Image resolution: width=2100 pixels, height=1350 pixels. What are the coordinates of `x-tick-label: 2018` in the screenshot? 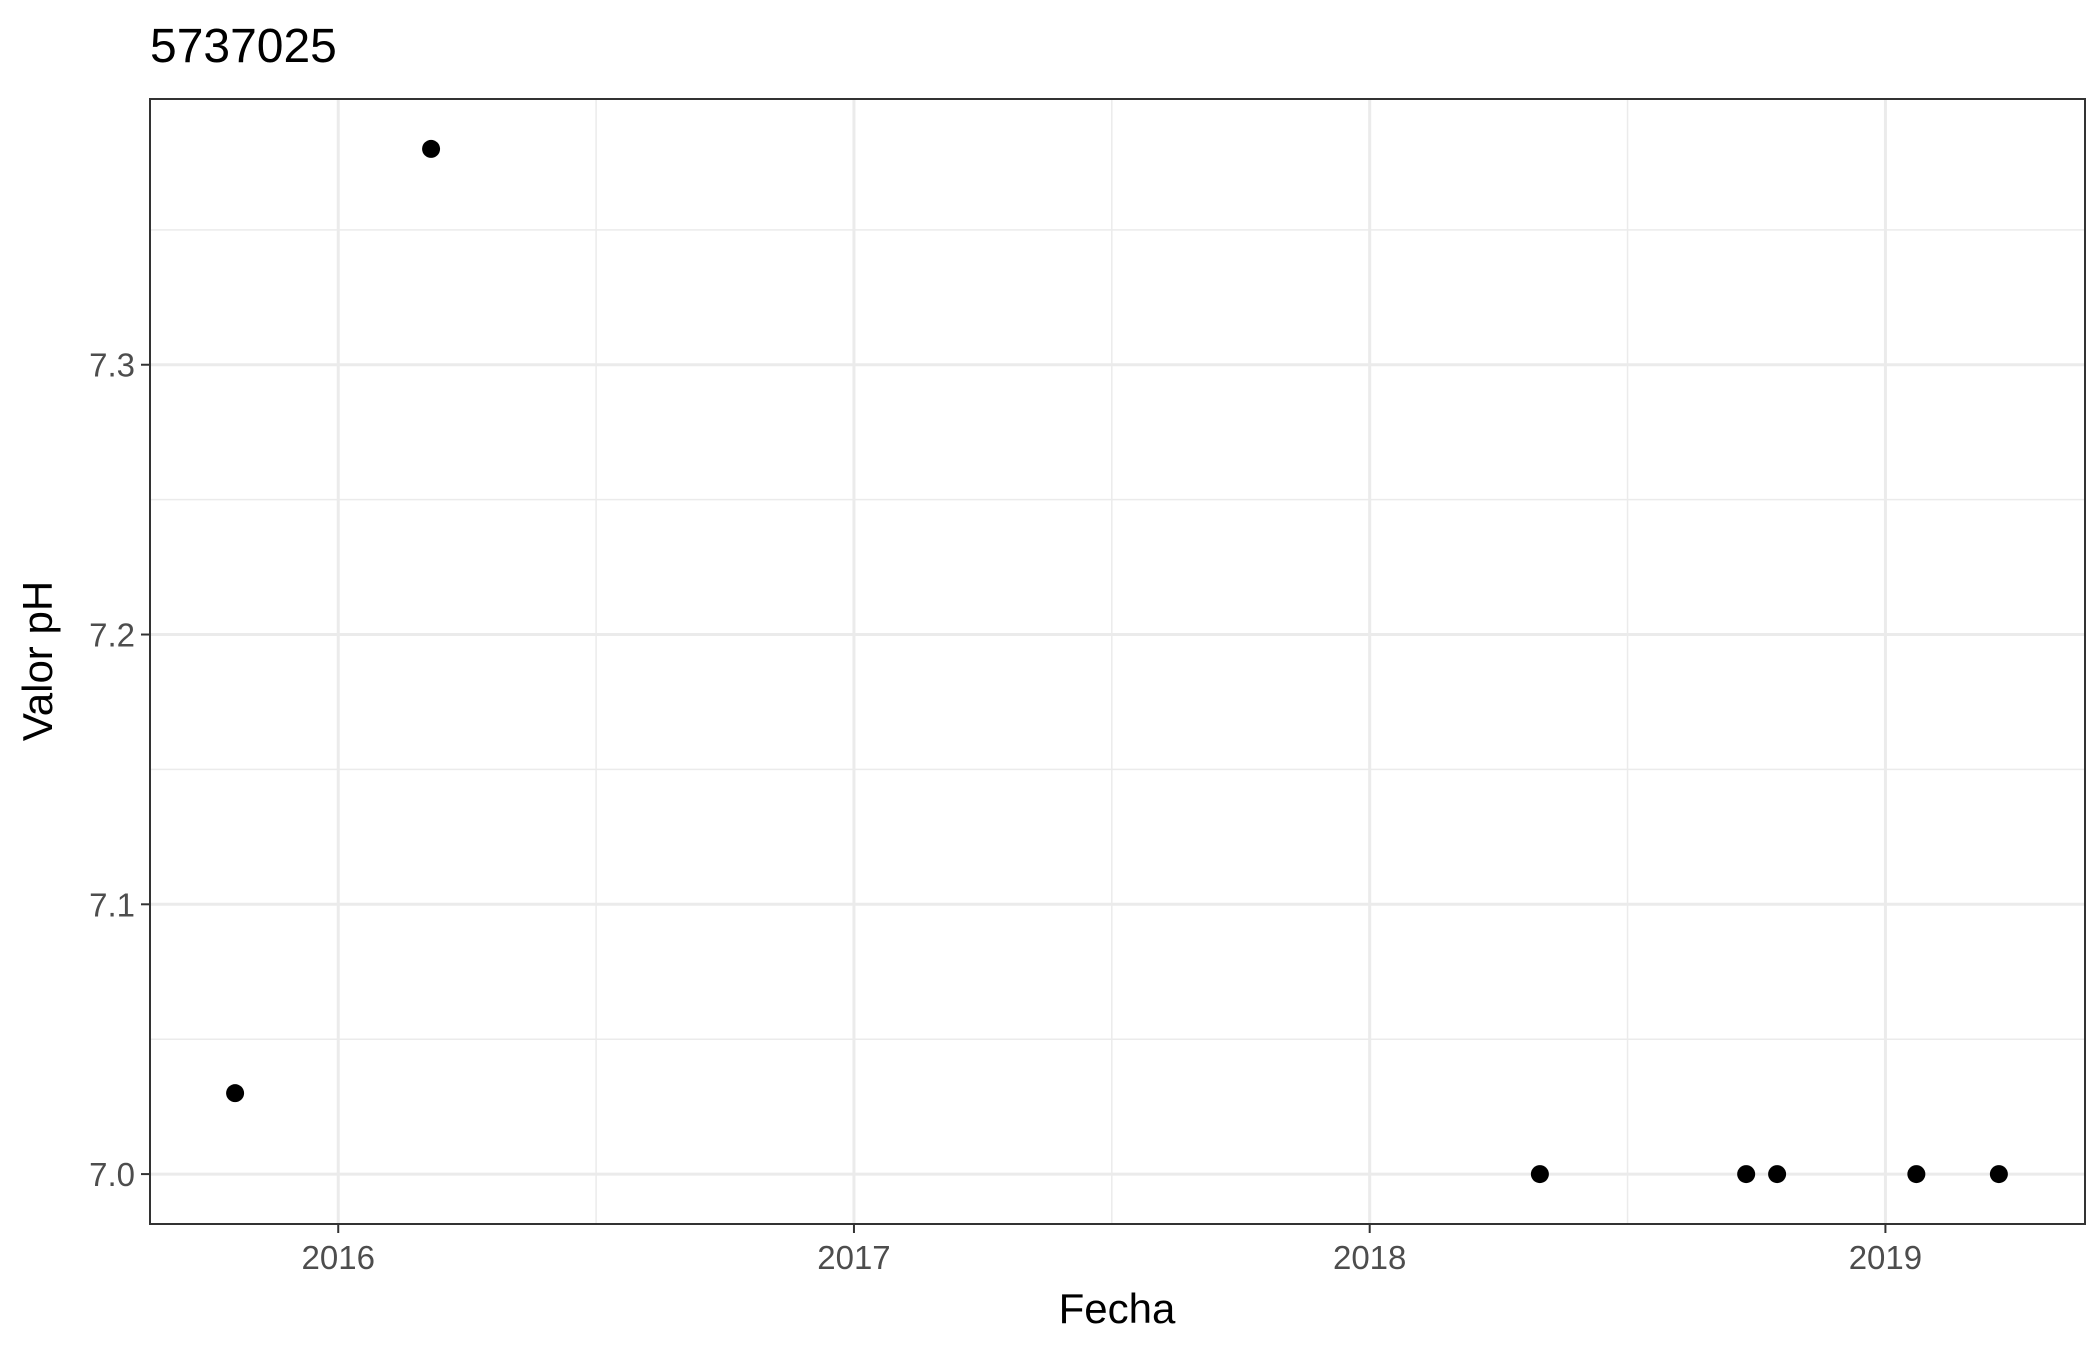 It's located at (1369, 1257).